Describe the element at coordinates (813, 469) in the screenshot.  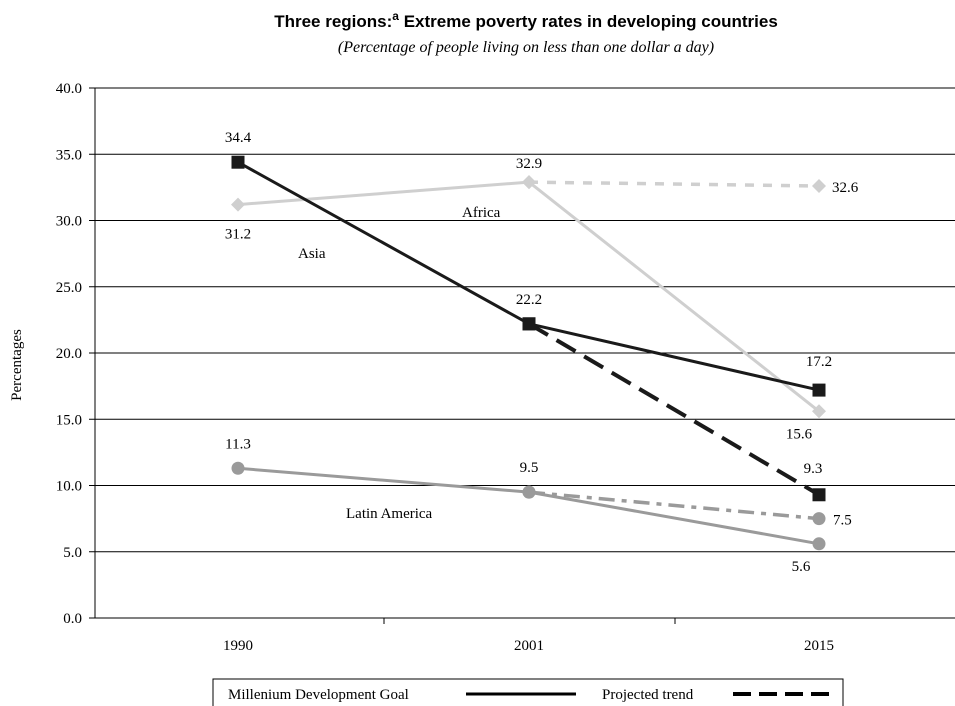
I see `data-label-asia-projected-2015: 9.3` at that location.